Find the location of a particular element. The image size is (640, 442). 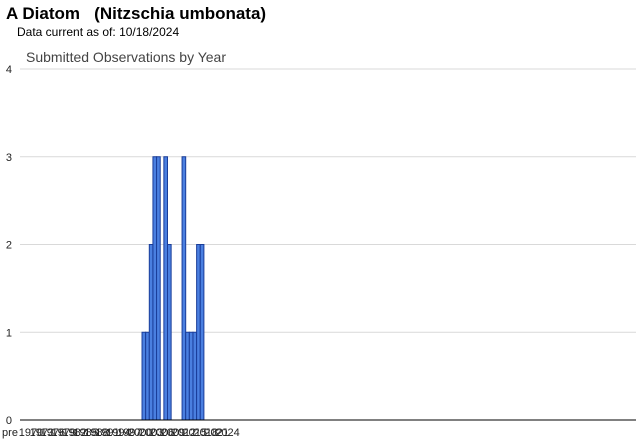

x-tick-label: 1979 is located at coordinates (64, 433).